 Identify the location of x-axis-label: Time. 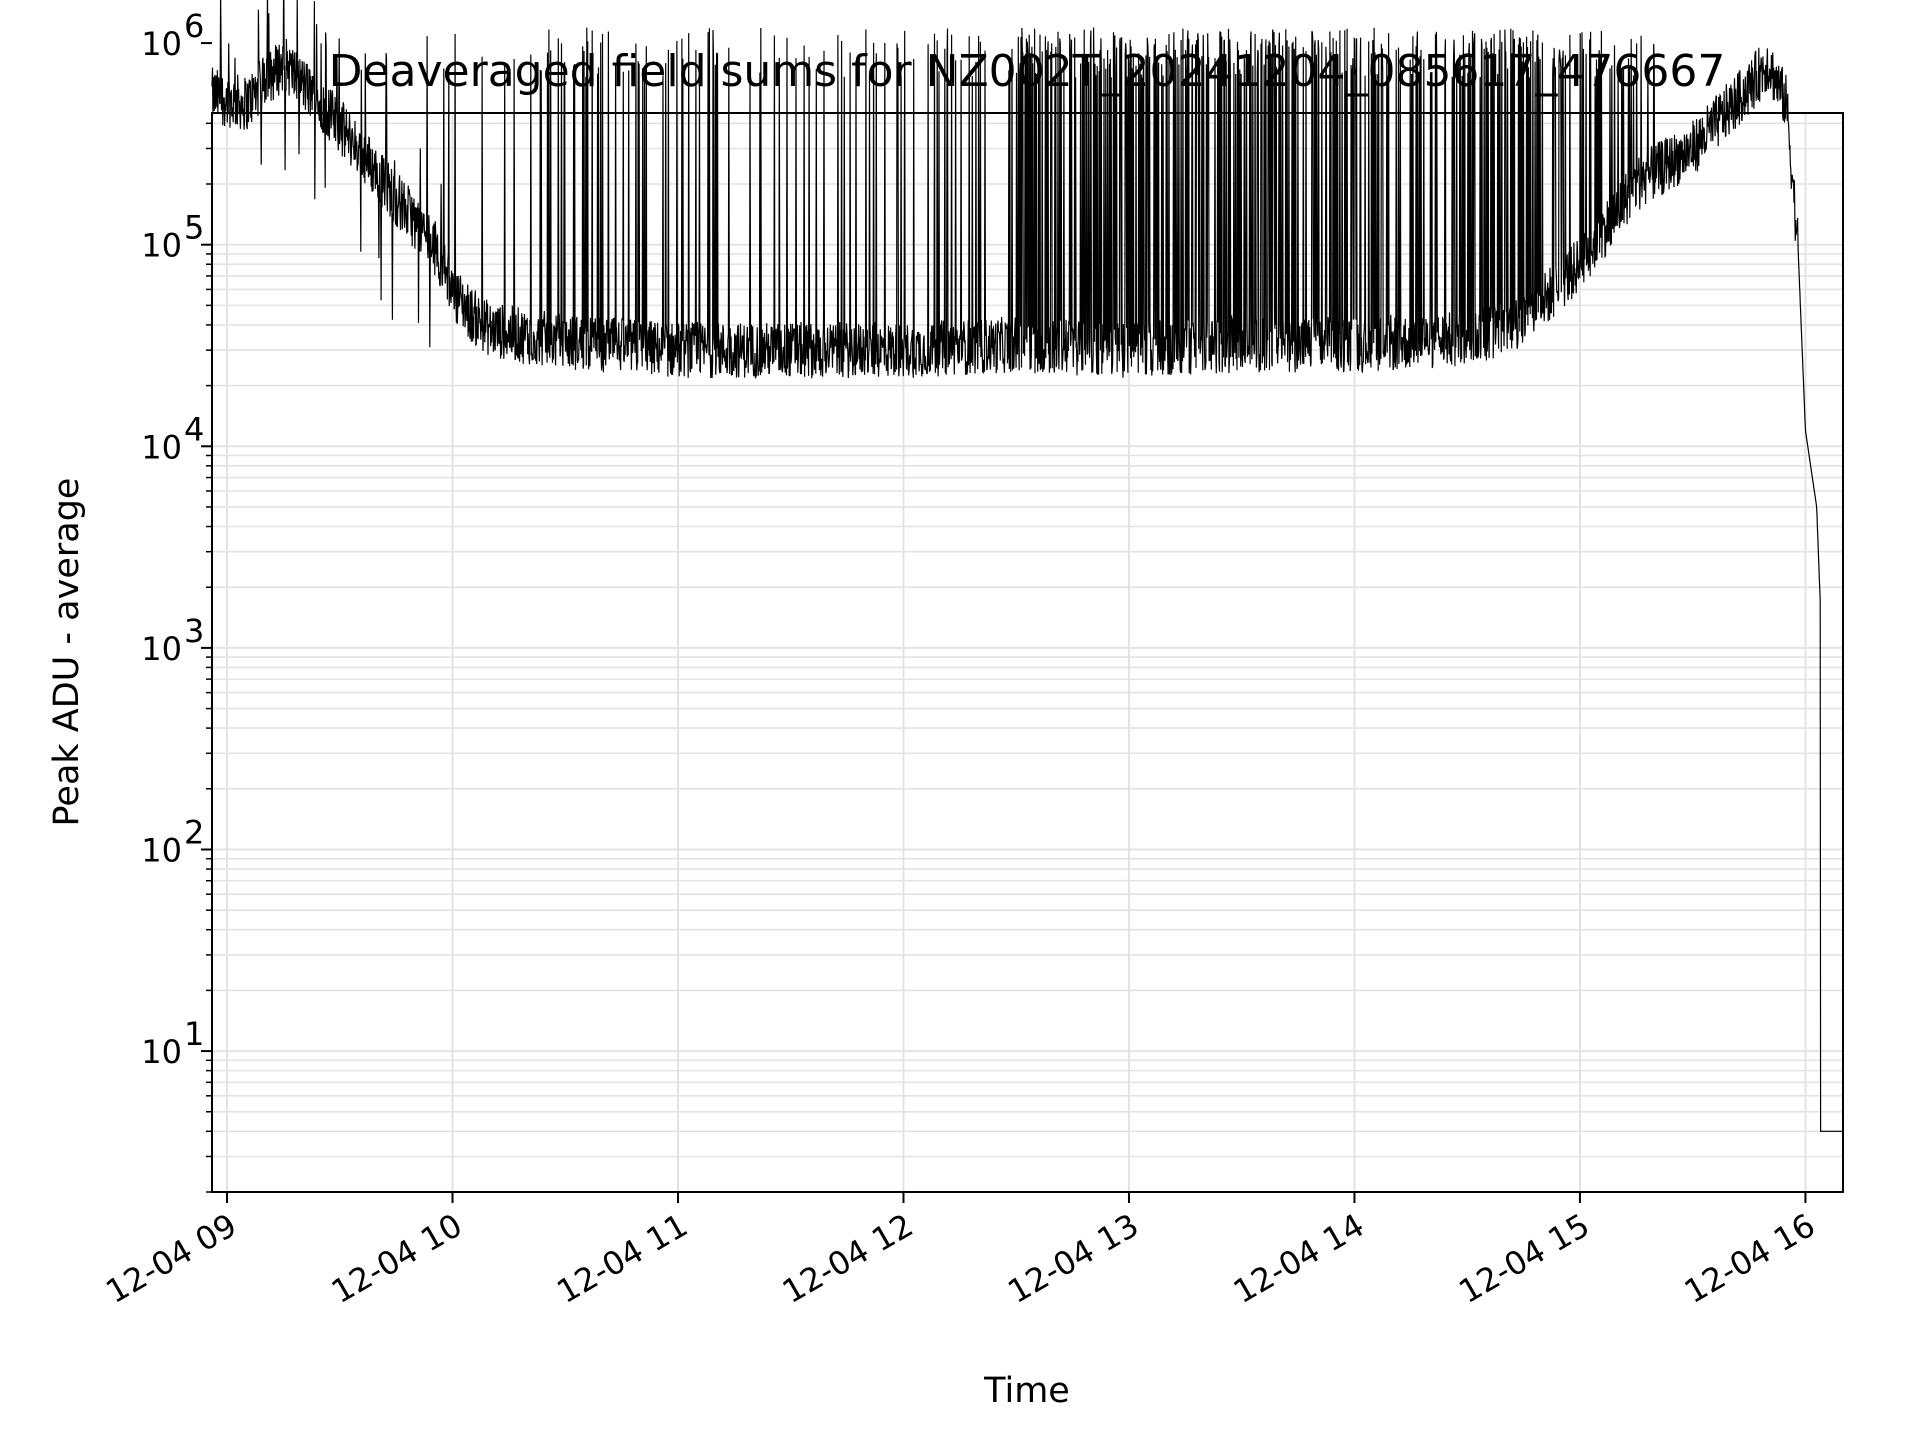
(1026, 1391).